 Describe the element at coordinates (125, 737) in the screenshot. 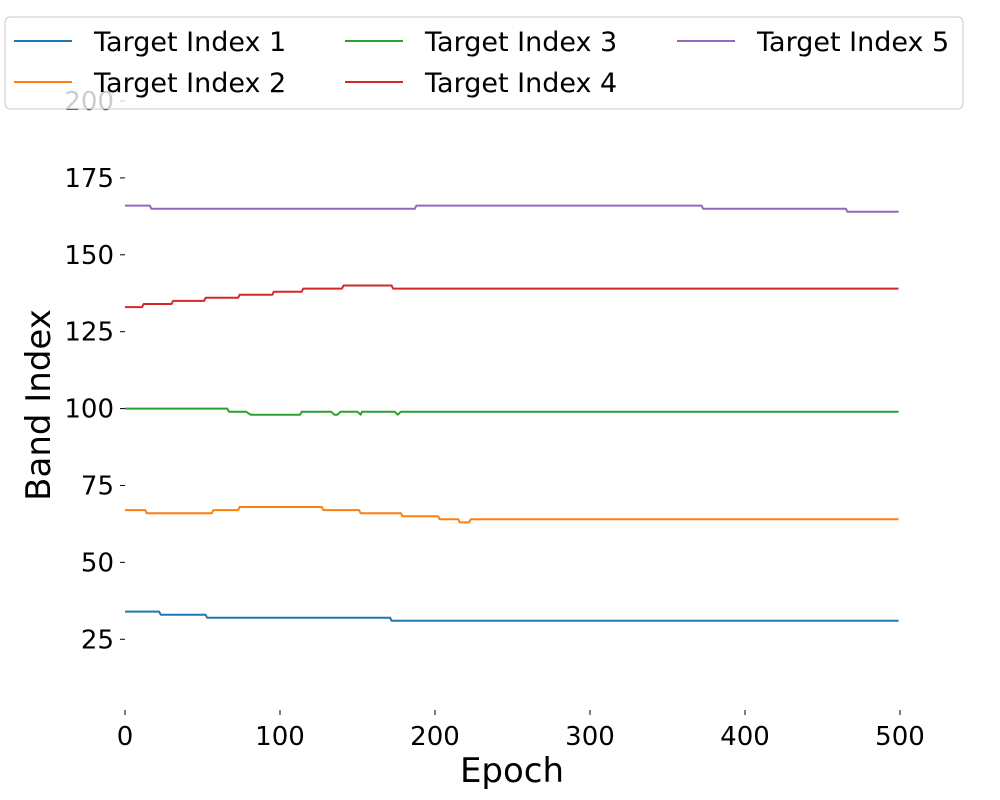

I see `x-tick-label: 0` at that location.